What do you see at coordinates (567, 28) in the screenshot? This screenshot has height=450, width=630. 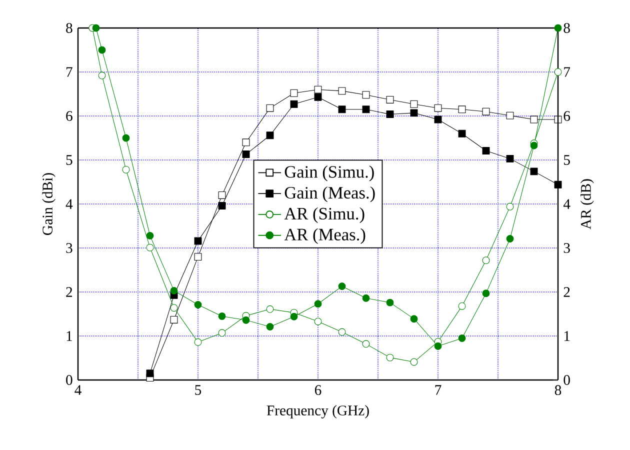 I see `y2-tick-label: 8` at bounding box center [567, 28].